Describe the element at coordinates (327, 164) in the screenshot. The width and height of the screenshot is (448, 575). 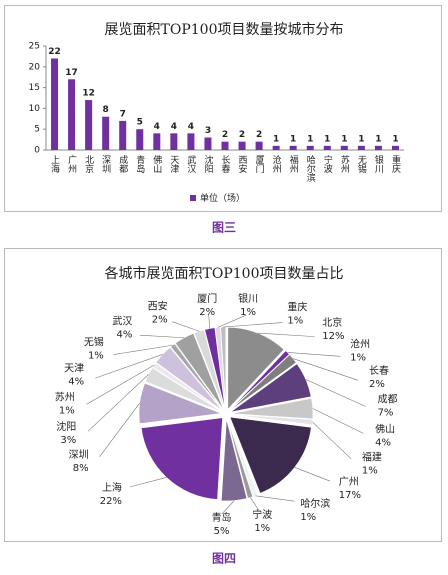
I see `x-tick-label: 宁波` at that location.